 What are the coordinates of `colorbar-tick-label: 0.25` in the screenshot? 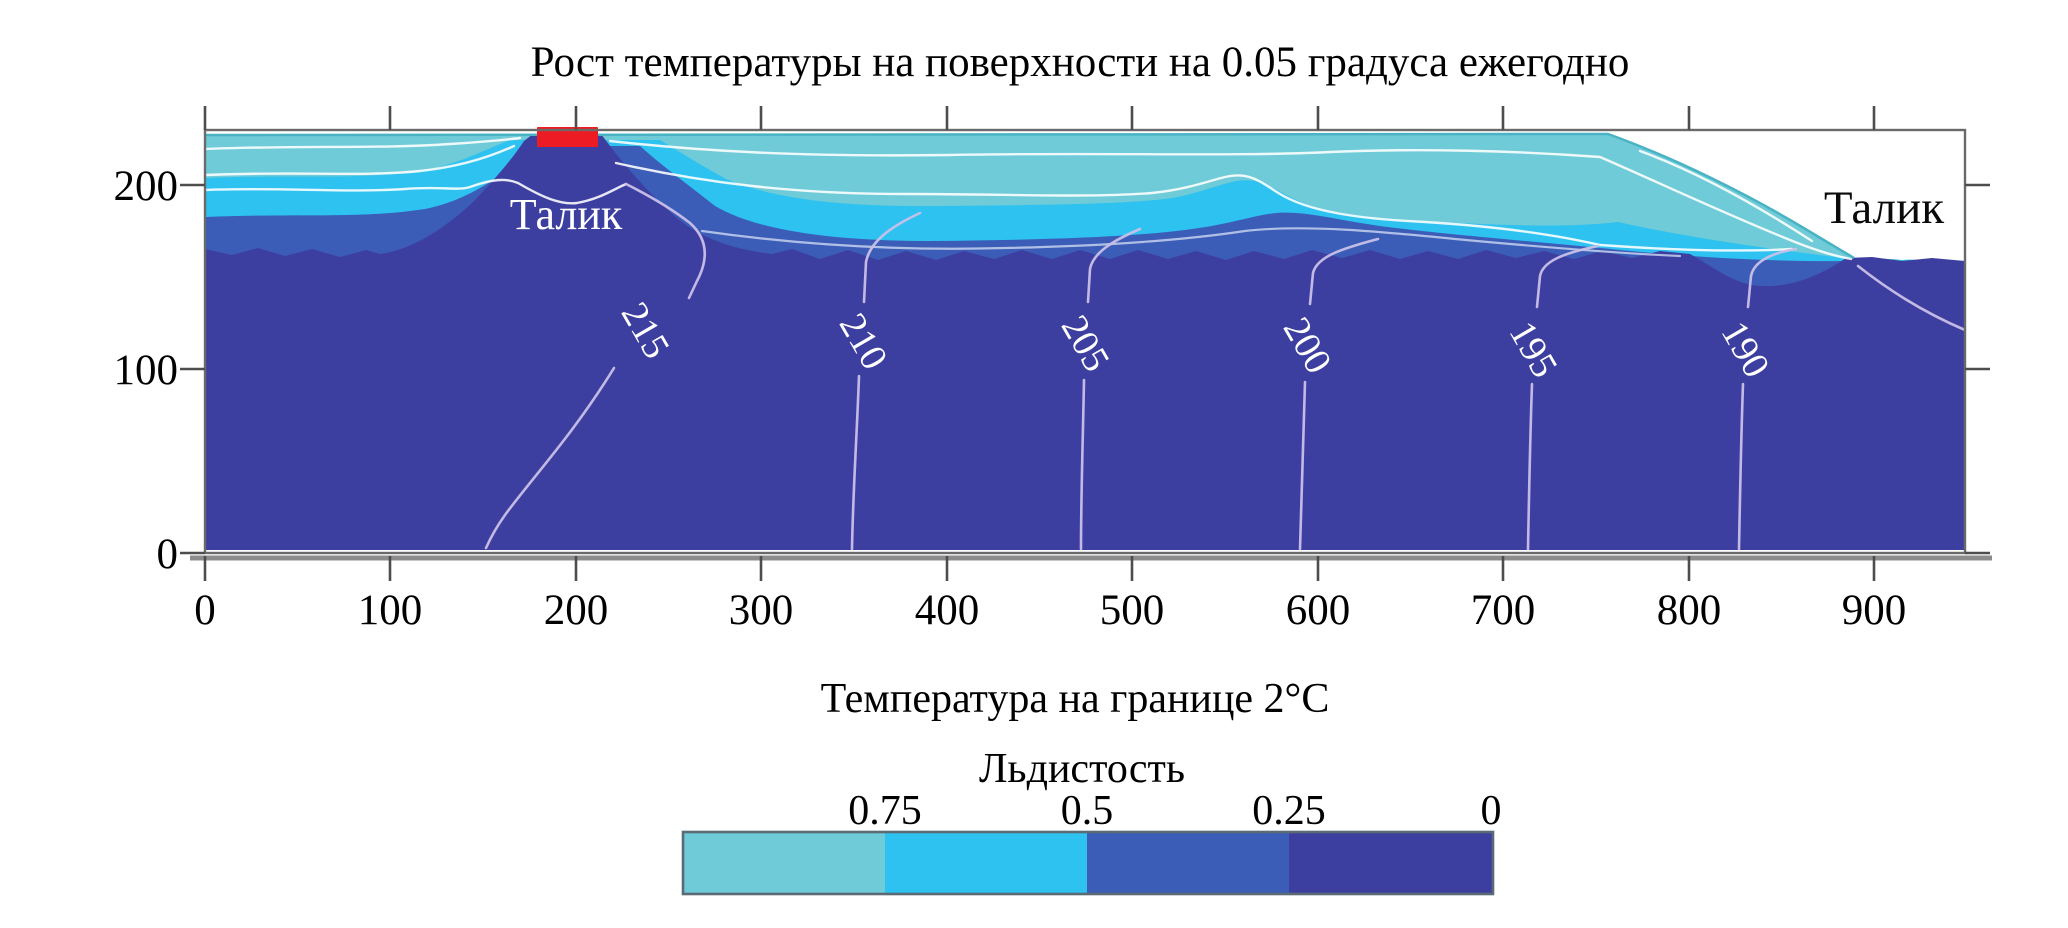 It's located at (1289, 811).